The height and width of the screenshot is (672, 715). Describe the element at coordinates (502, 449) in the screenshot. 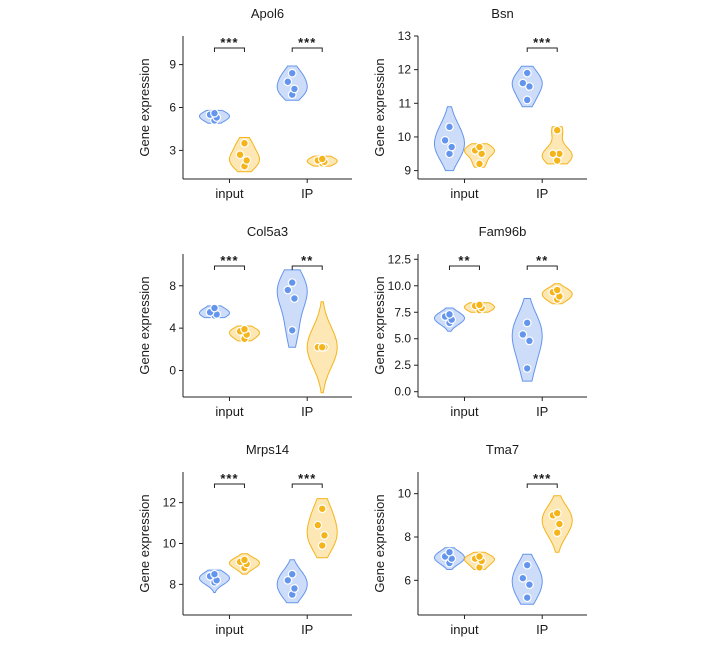

I see `panel-title: Tma7` at that location.